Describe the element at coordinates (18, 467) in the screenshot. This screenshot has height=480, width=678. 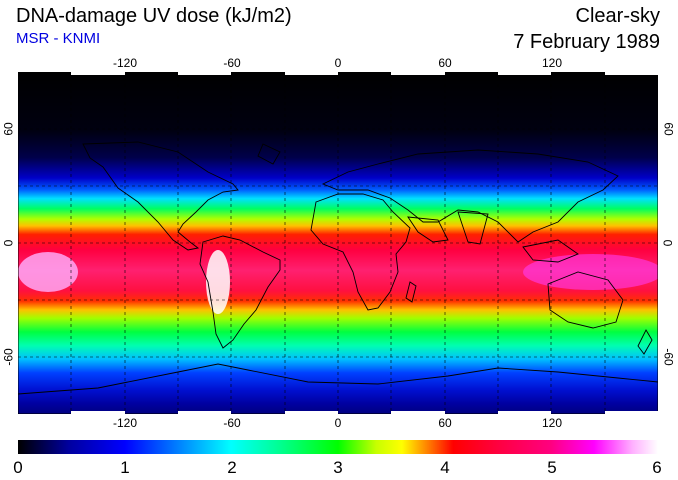
I see `color-scale-tick: 0` at that location.